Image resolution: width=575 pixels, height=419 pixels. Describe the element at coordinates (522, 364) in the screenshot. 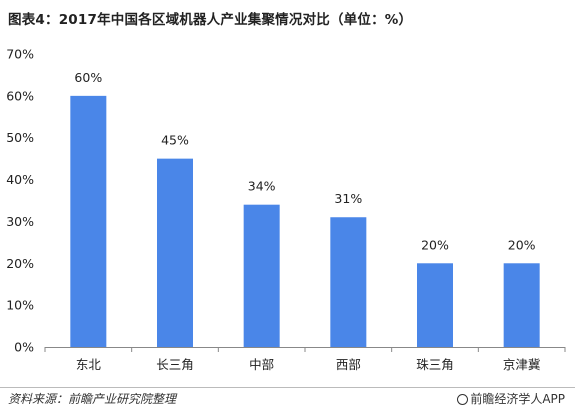

I see `x-tick-label: 京津冀` at that location.